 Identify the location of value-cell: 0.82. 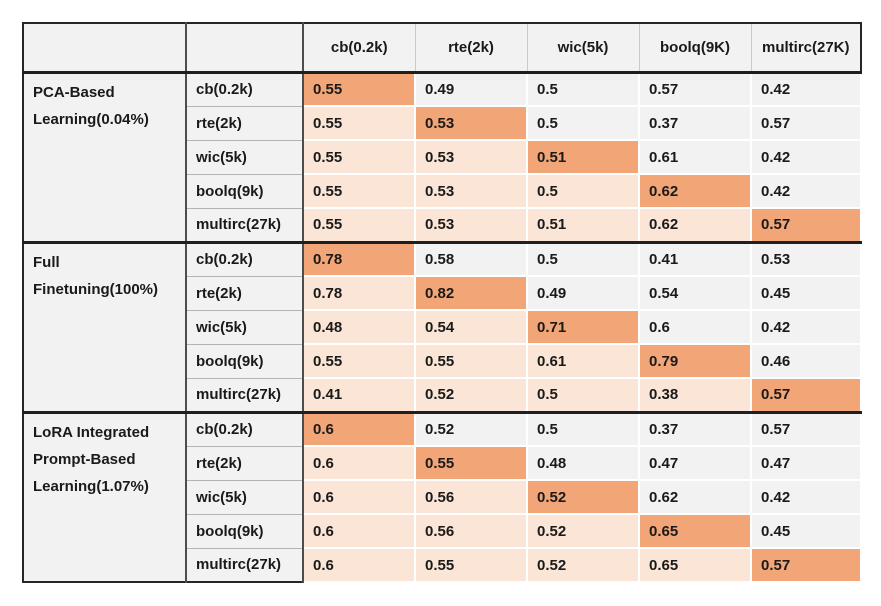
(471, 293).